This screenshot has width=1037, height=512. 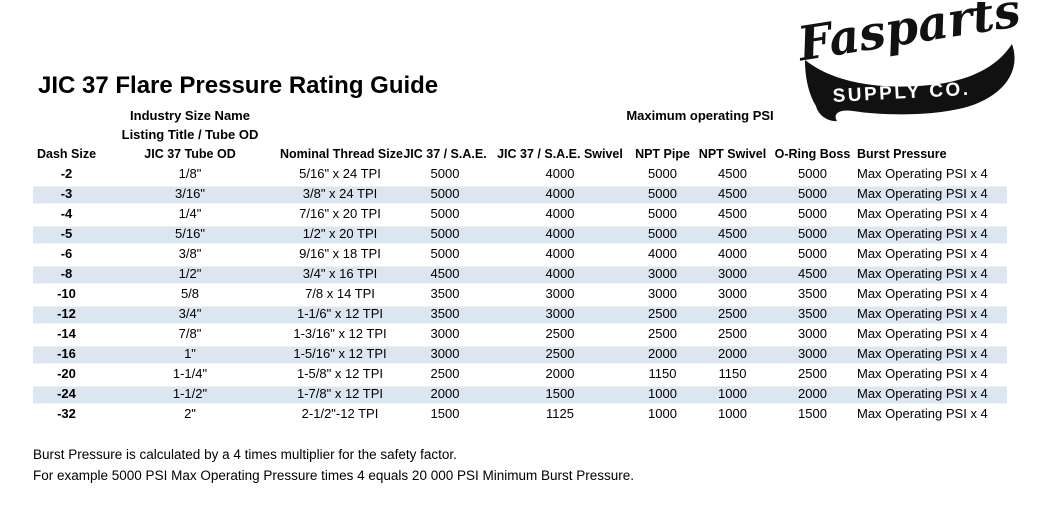 I want to click on logo-graphic: Fasparts SUPPLY CO., so click(x=907, y=62).